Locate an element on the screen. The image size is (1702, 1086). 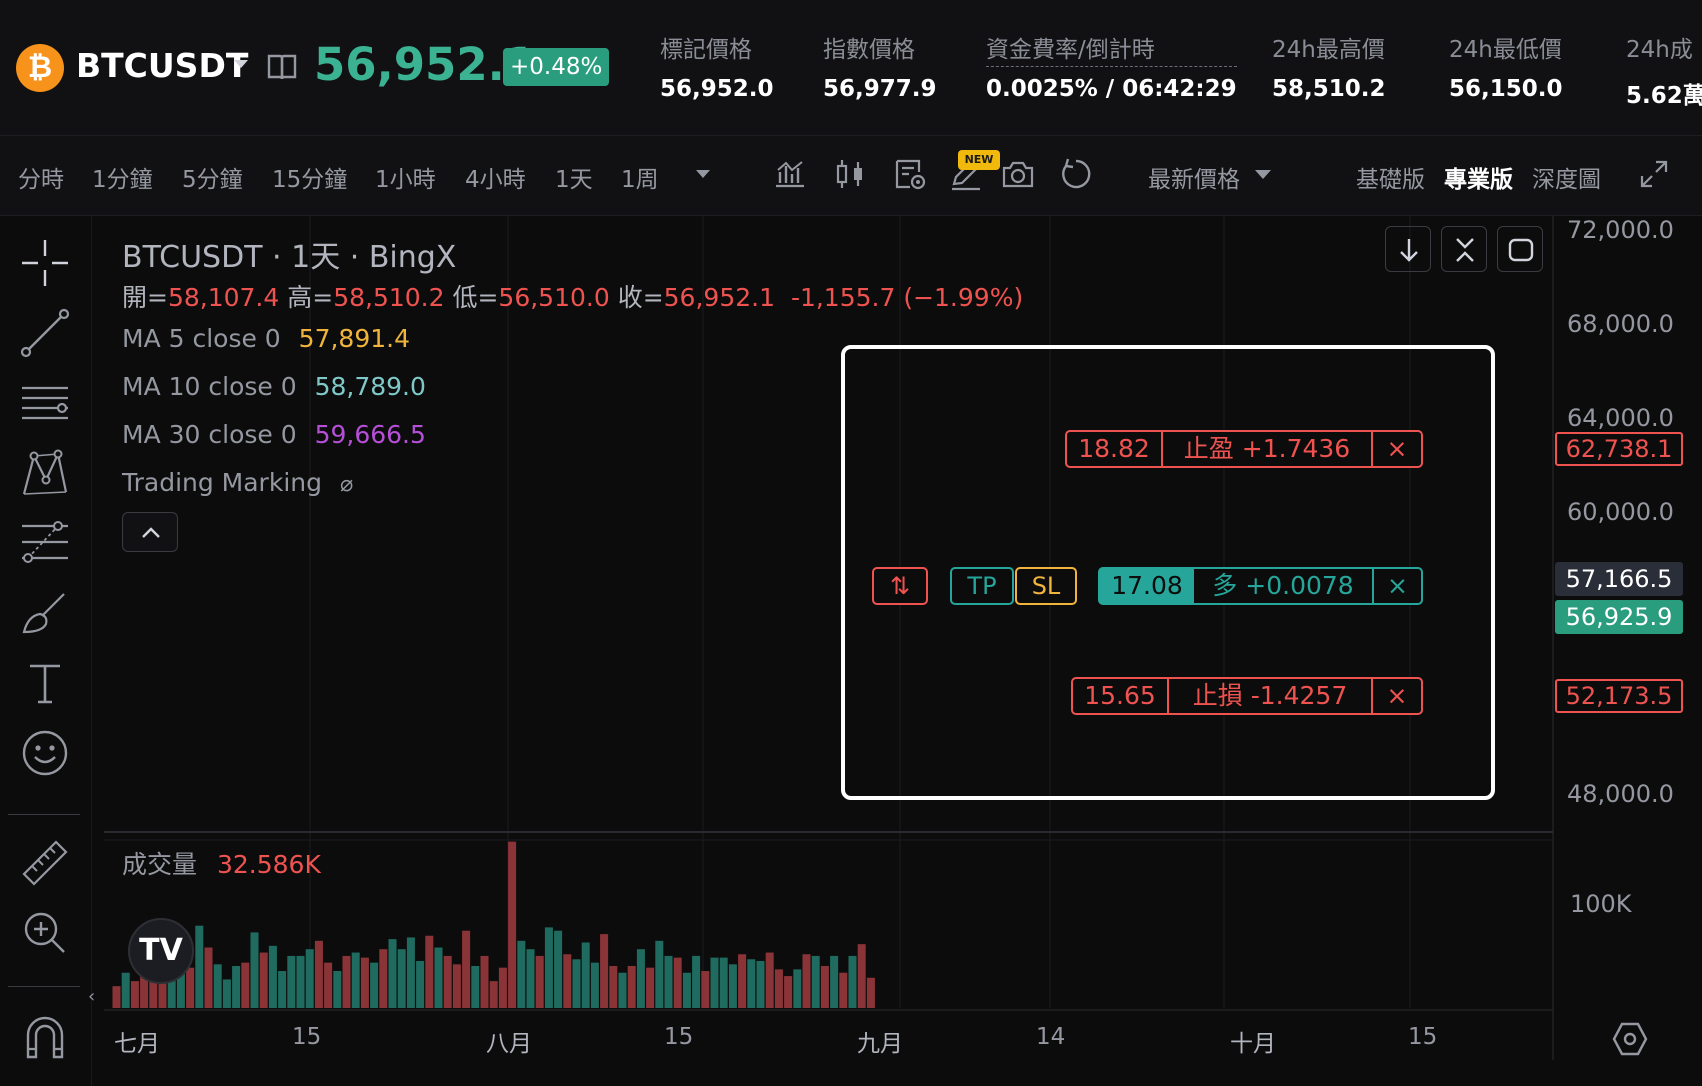
stat-funding-rate: 資金費率/倒計時 0.0025% / 06:42:29 is located at coordinates (1111, 66).